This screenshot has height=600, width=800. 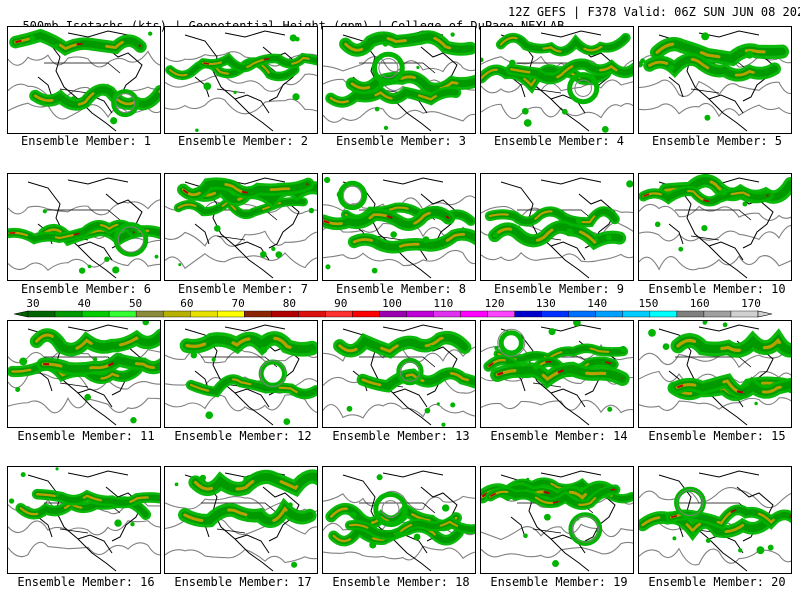 I want to click on colorbar-tick-label: 150, so click(x=648, y=303).